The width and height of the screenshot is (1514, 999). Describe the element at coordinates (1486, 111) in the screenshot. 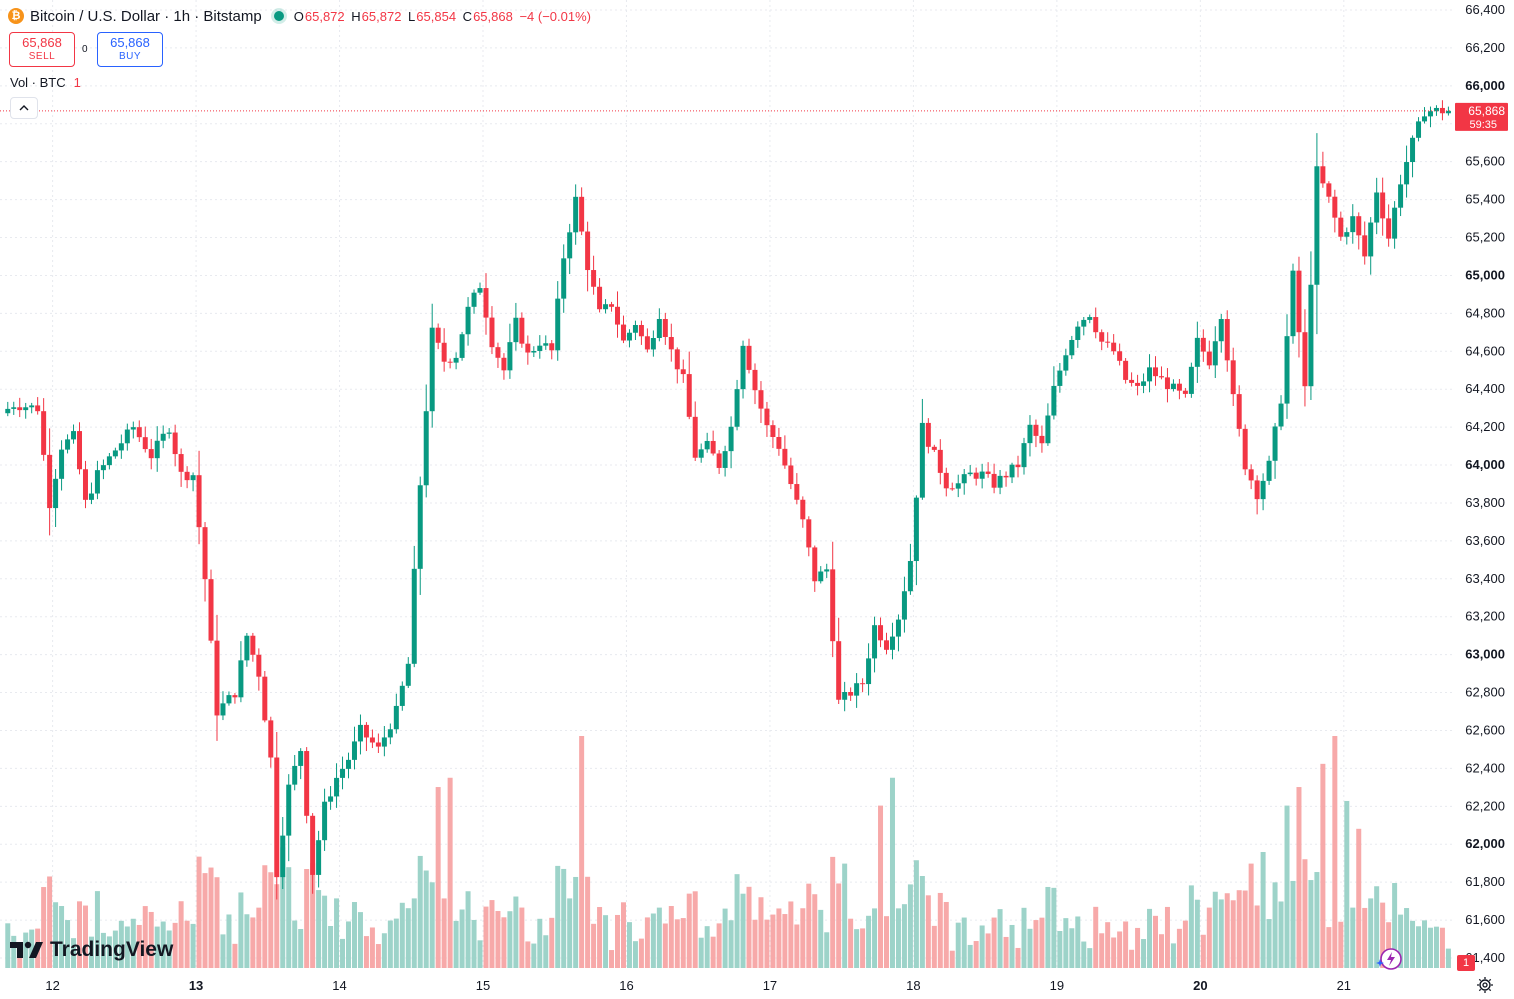

I see `last-price-tag-value: 65,868` at that location.